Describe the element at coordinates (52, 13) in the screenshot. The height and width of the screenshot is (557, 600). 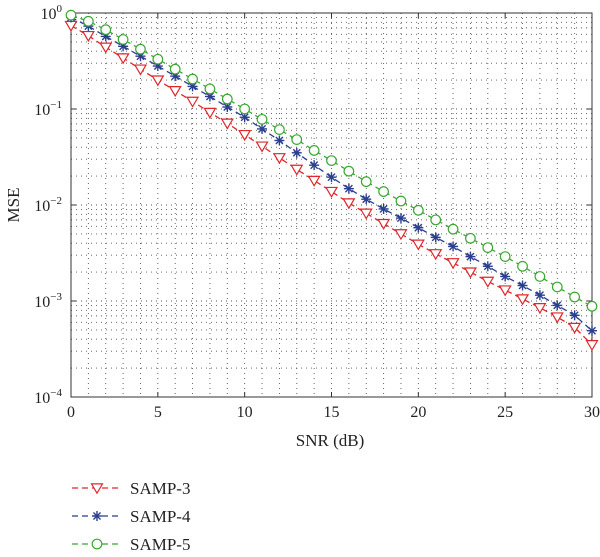
I see `y-tick-label: 10⁰` at that location.